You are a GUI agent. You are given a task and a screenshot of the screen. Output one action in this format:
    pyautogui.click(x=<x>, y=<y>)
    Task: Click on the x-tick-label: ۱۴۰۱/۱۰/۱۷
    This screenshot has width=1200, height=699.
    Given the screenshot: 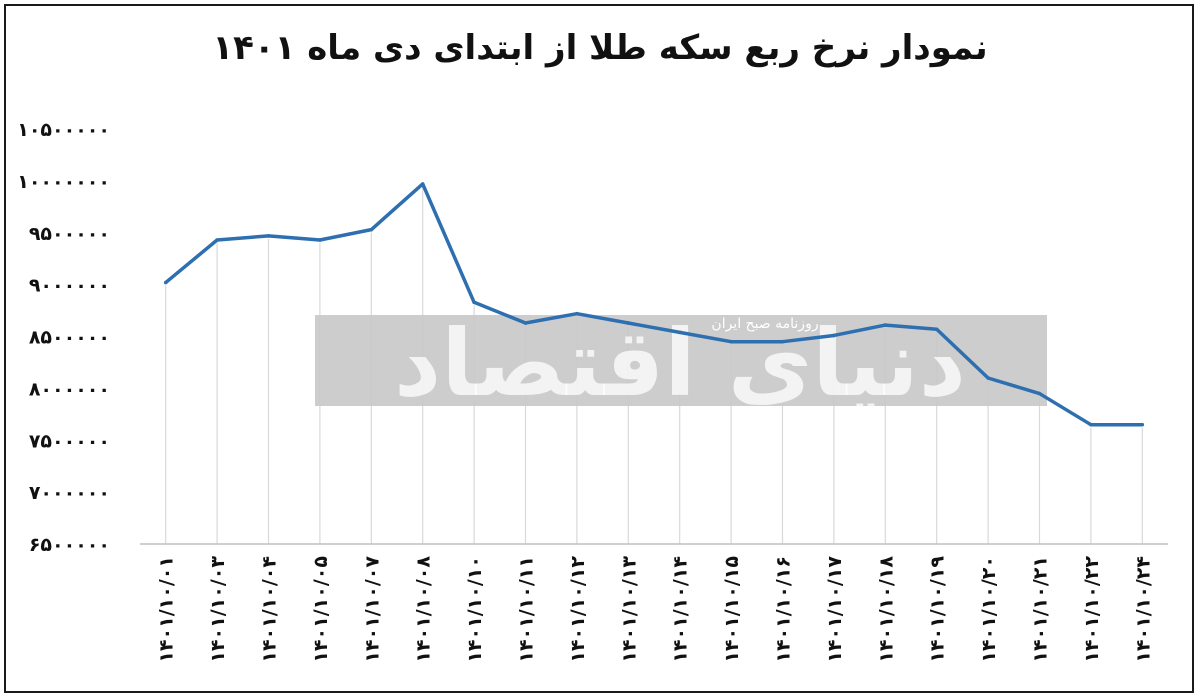 What is the action you would take?
    pyautogui.click(x=835, y=609)
    